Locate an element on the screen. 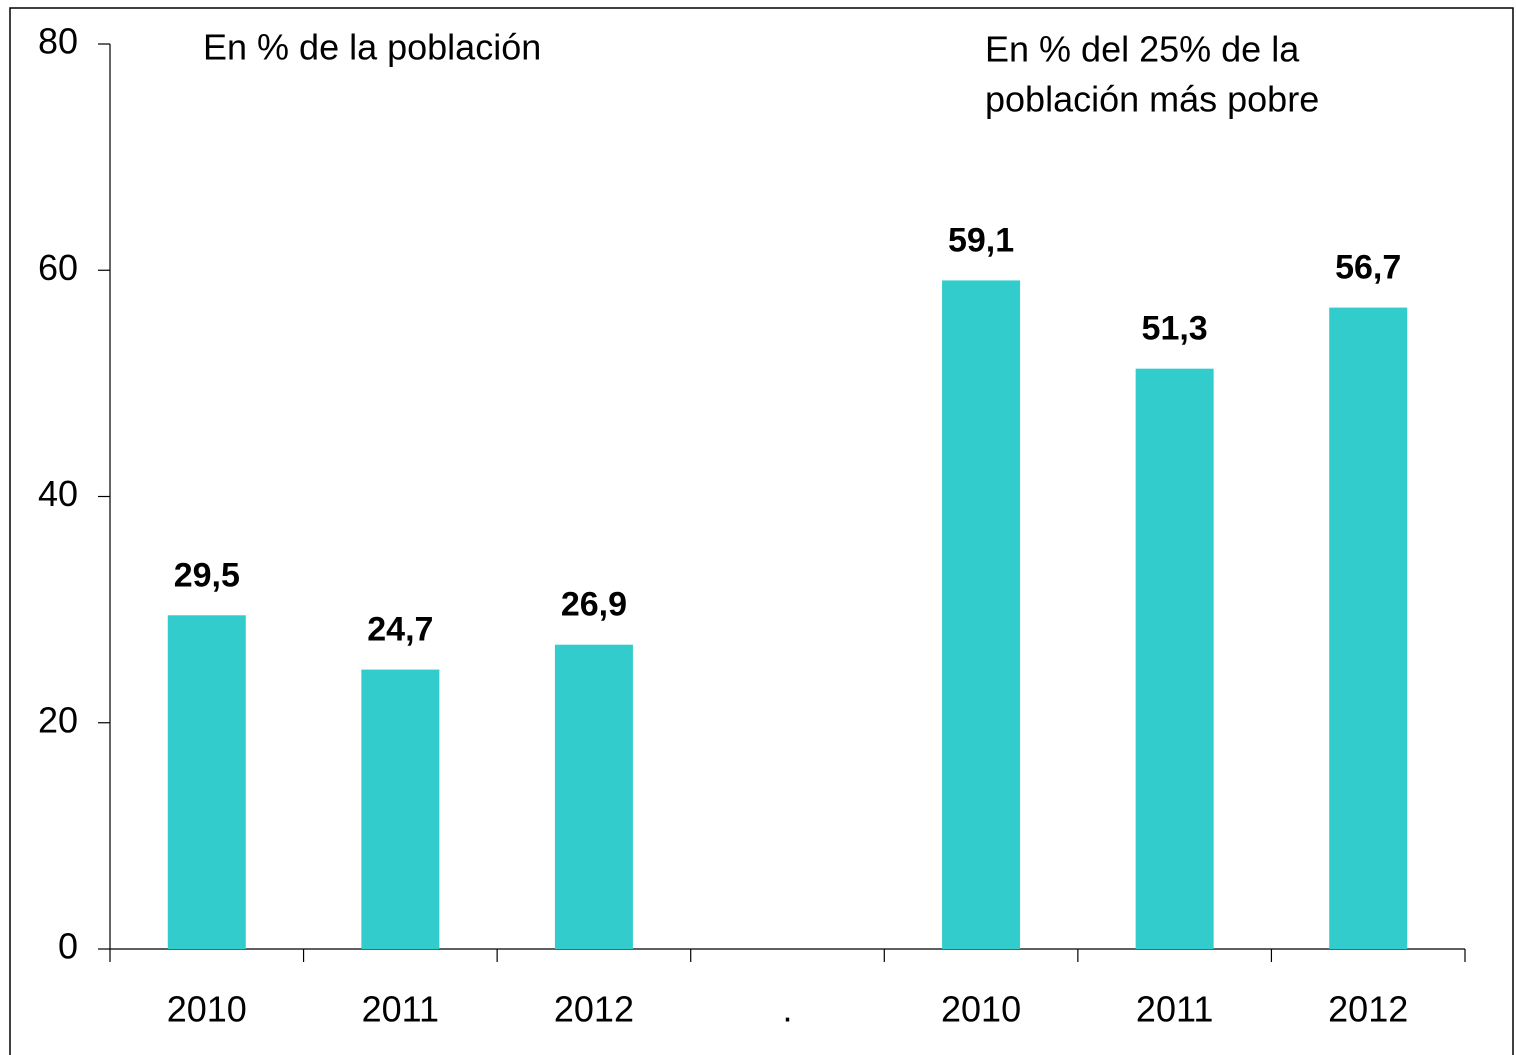  x-tick-label: . is located at coordinates (787, 1009).